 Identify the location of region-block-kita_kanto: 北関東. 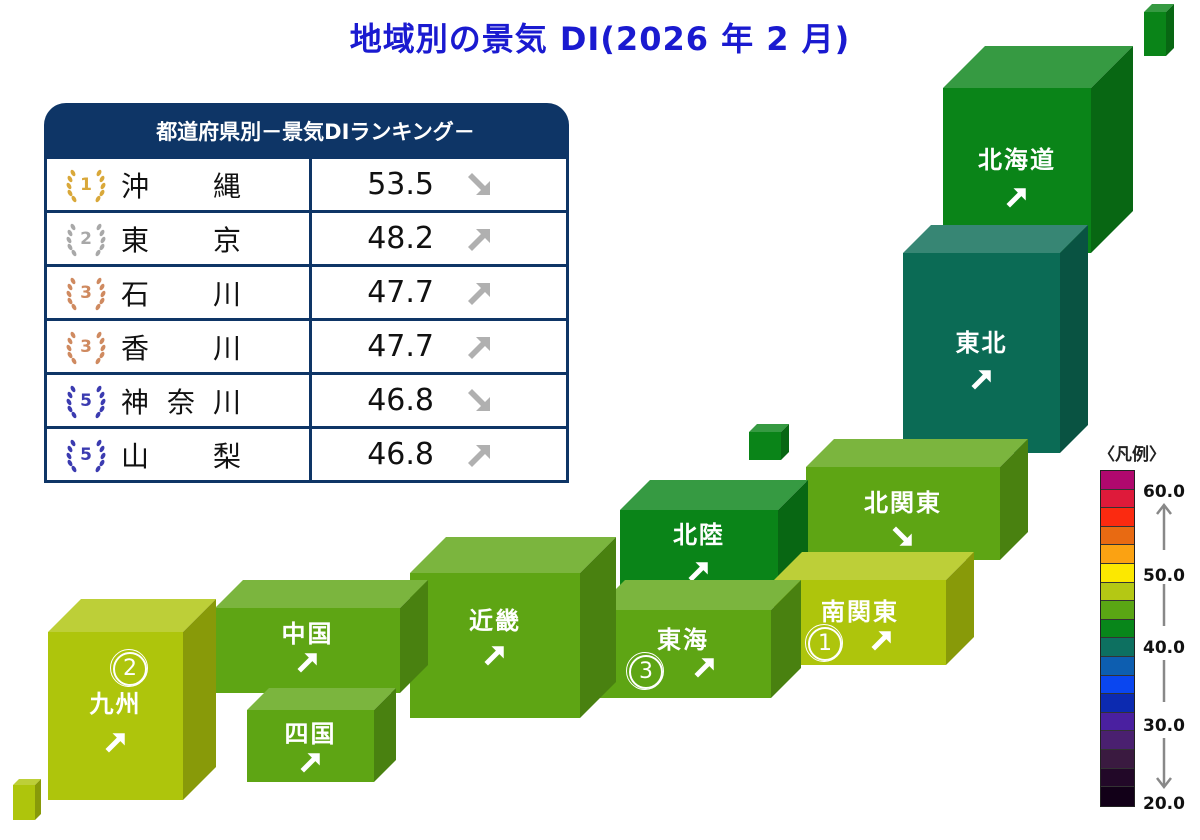
(917, 499).